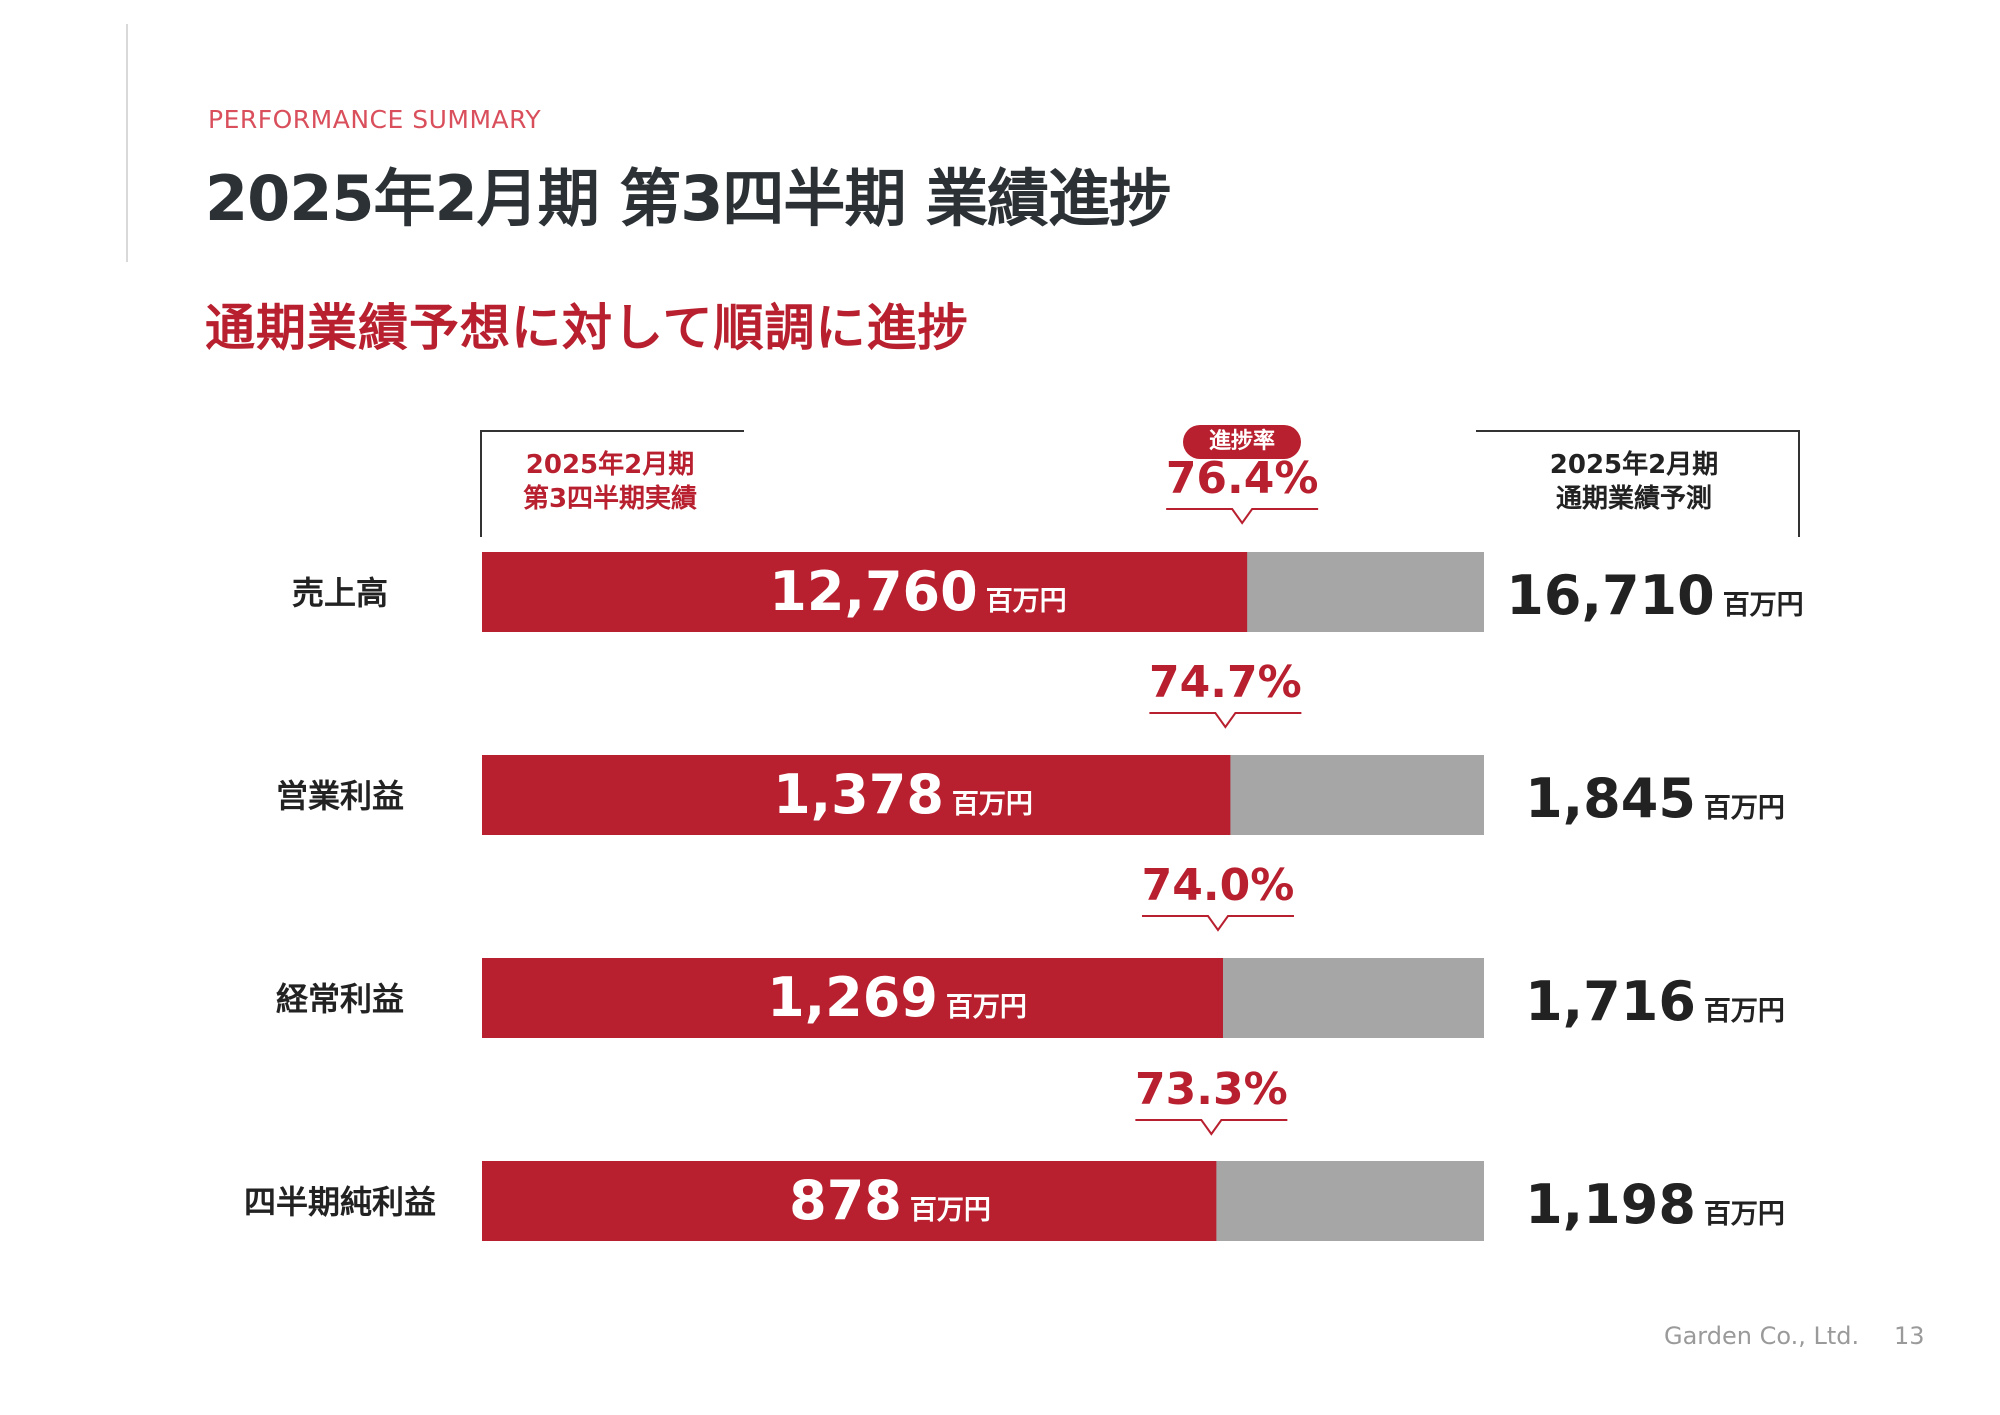  What do you see at coordinates (610, 465) in the screenshot?
I see `actual-header-line1: 2025年2月期` at bounding box center [610, 465].